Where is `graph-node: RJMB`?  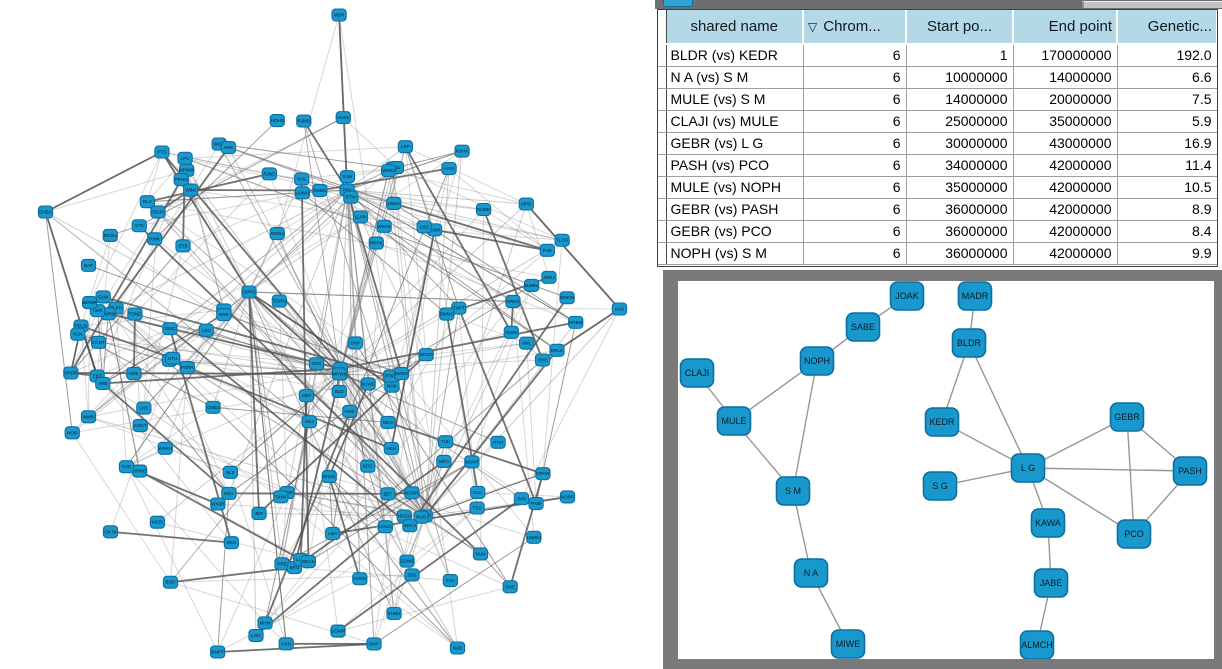
graph-node: RJMB is located at coordinates (304, 121).